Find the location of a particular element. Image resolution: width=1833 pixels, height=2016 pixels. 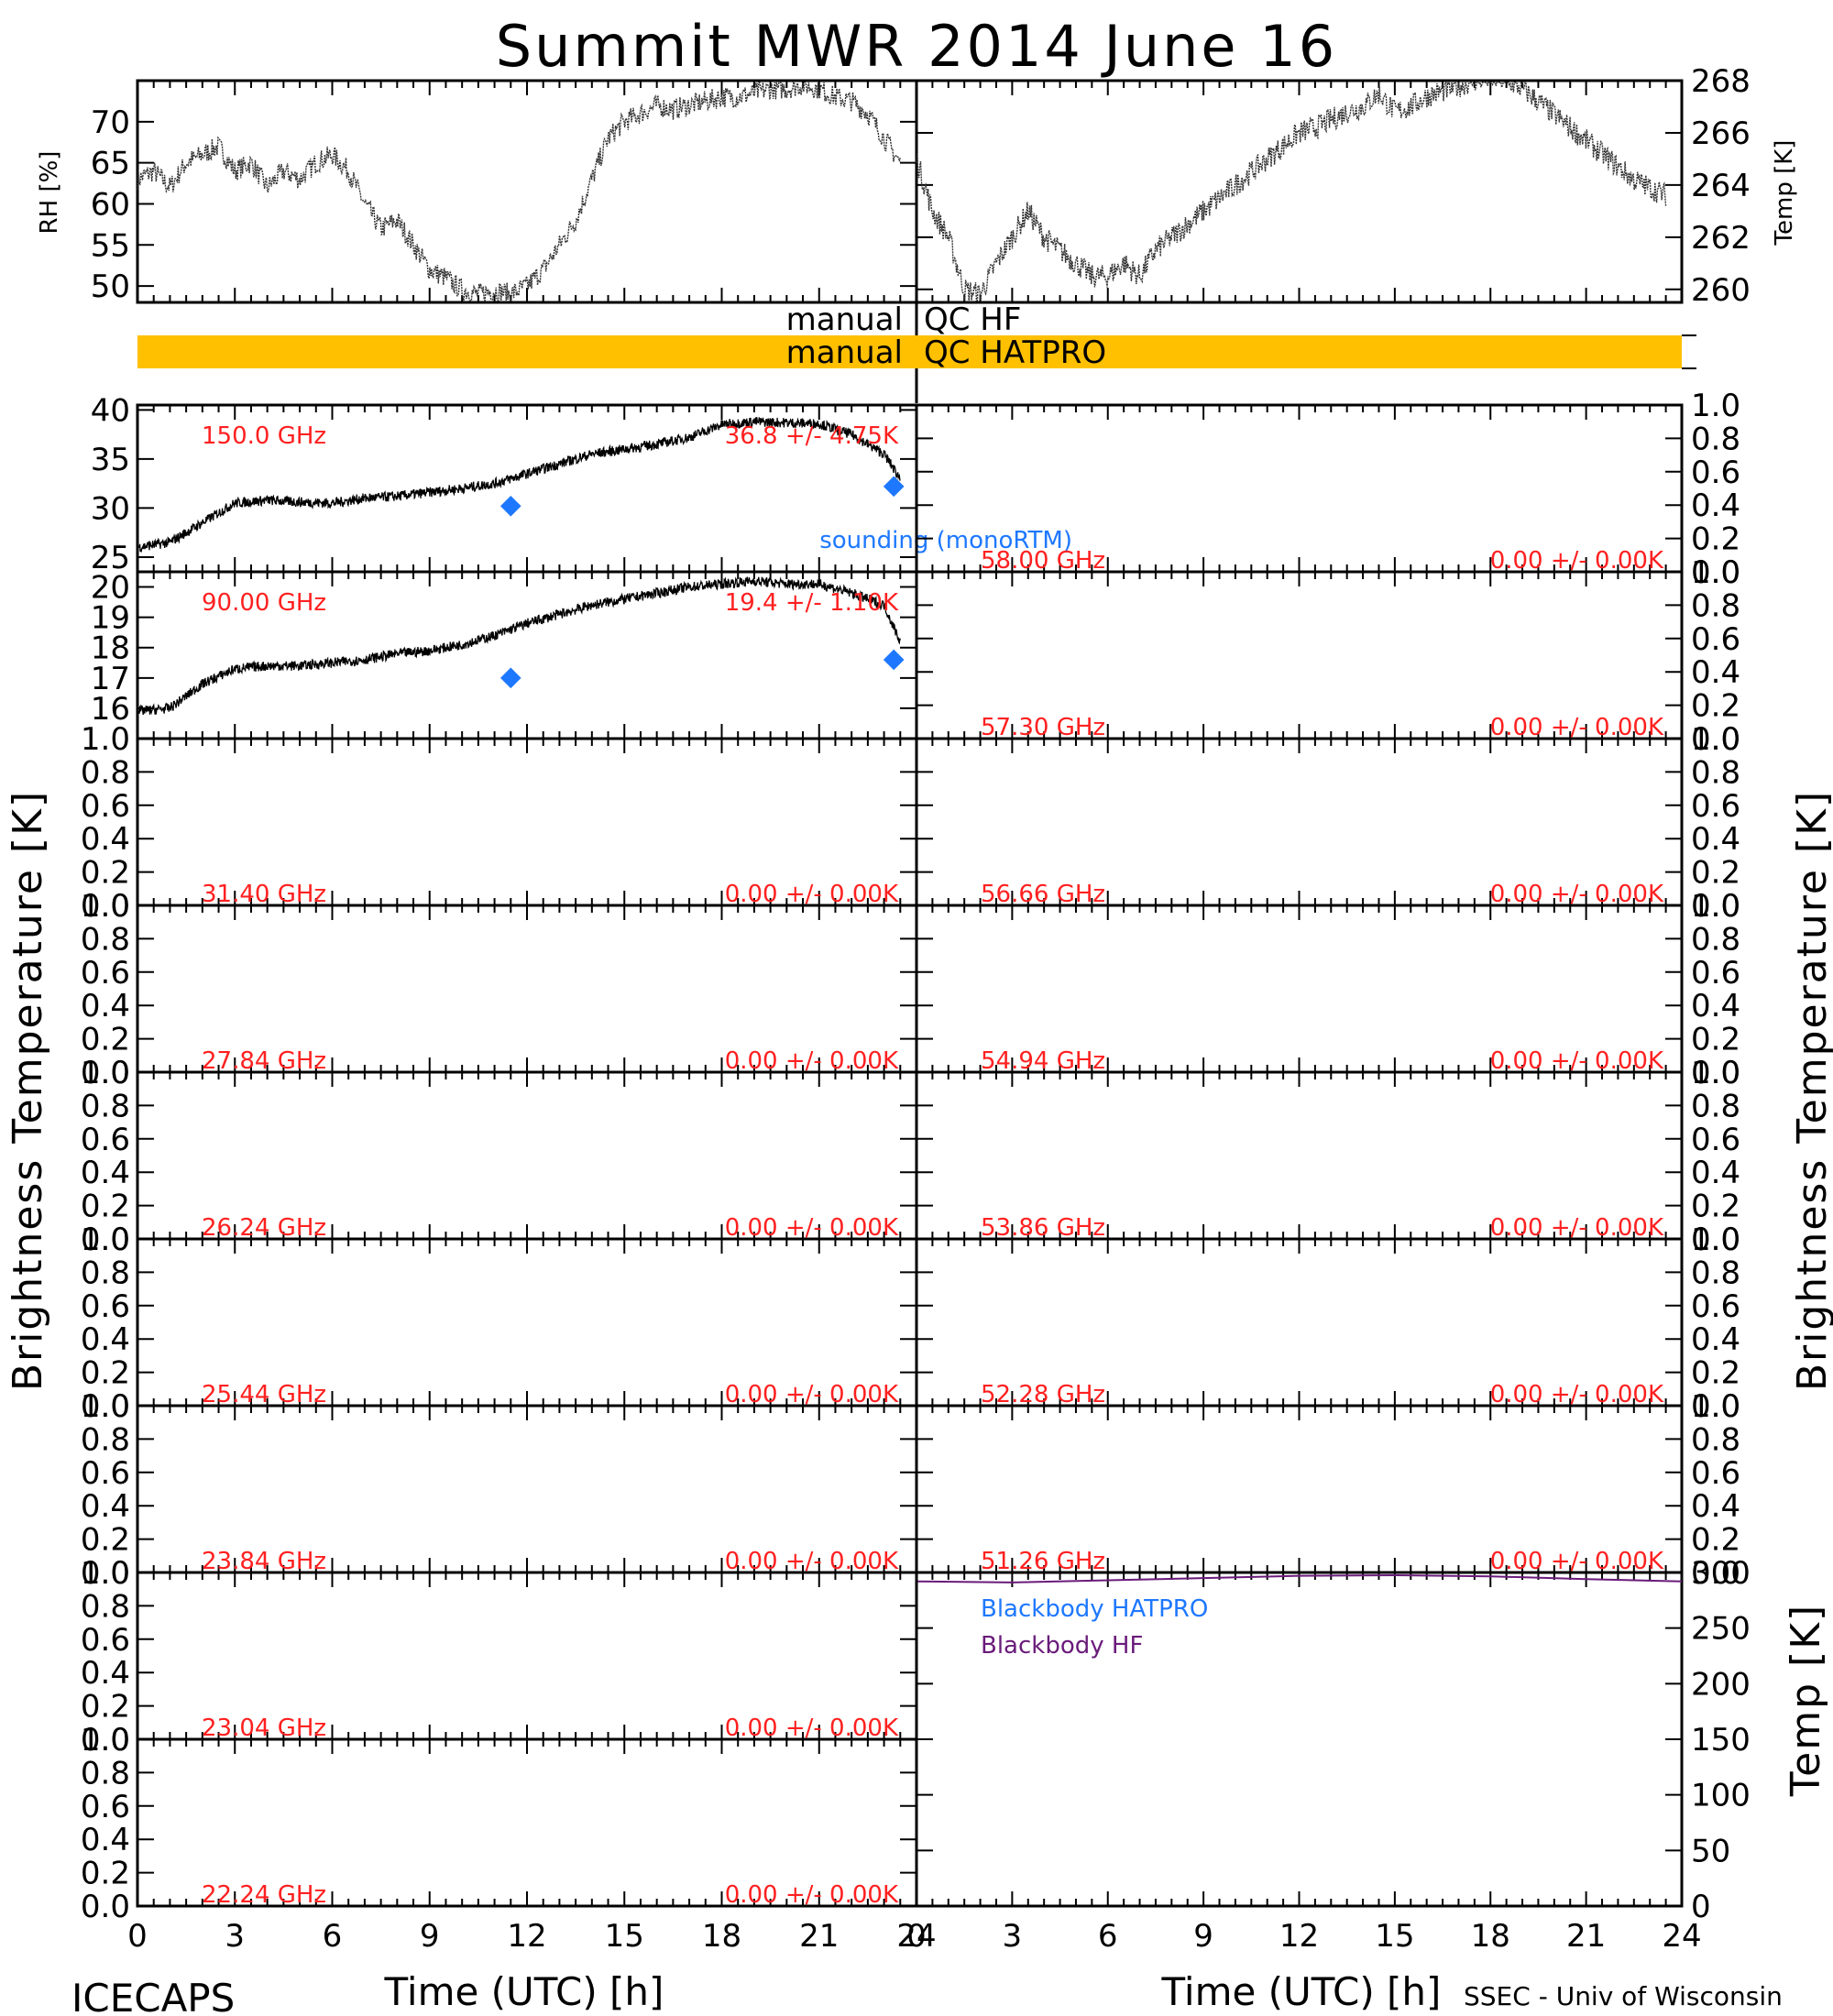

temp-panel-frame is located at coordinates (1299, 191).